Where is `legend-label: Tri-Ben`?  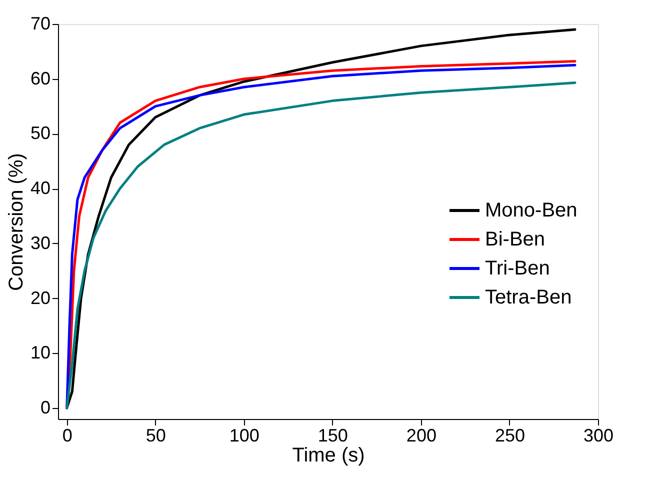
legend-label: Tri-Ben is located at coordinates (517, 269).